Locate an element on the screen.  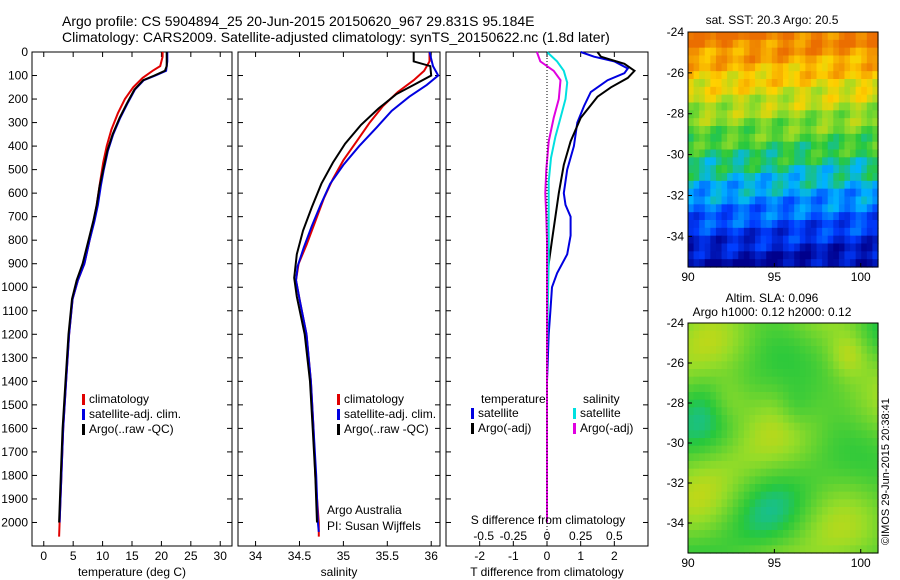
y-tick-label: -26 is located at coordinates (676, 73).